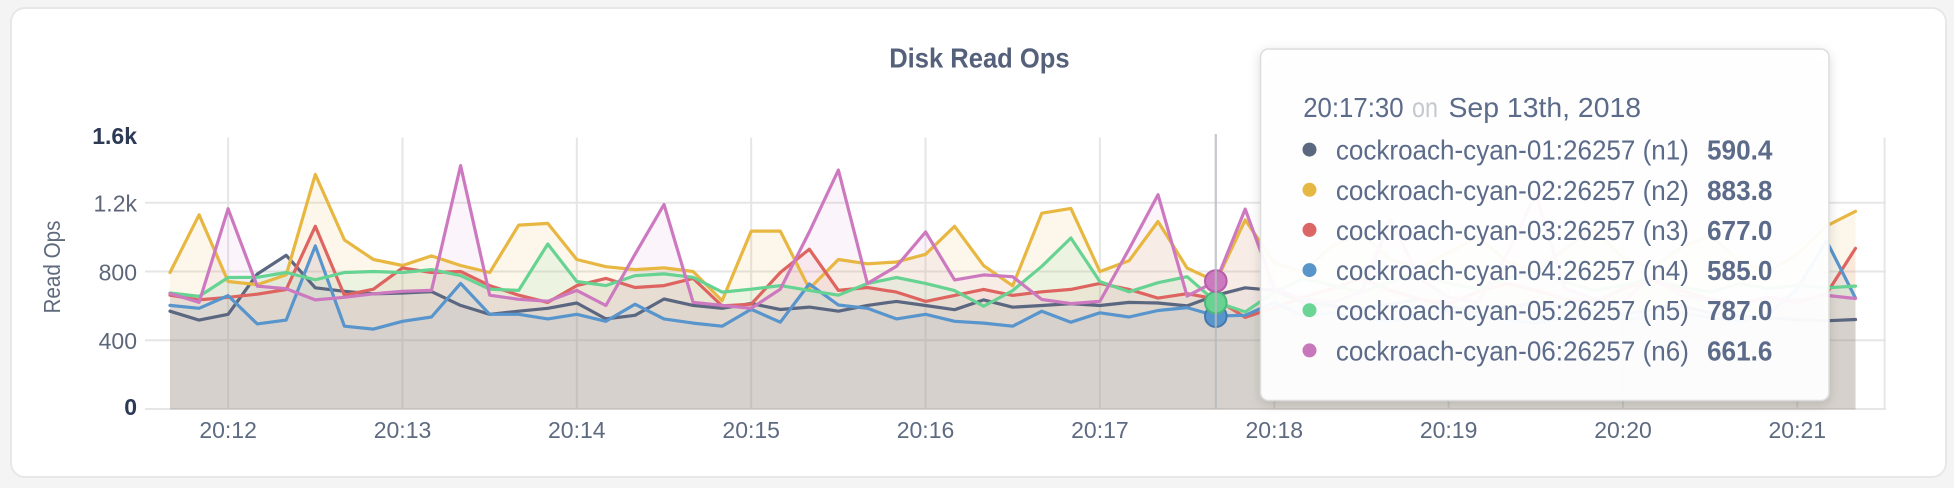 The image size is (1954, 493). I want to click on svg-text: 585.0, so click(1739, 270).